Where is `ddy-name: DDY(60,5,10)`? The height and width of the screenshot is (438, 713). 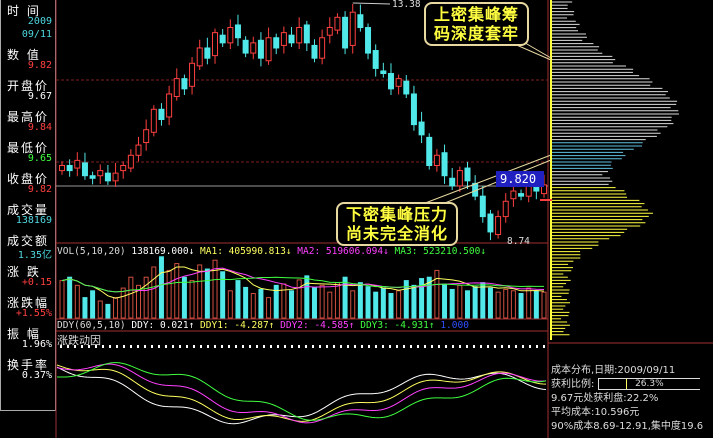 ddy-name: DDY(60,5,10) is located at coordinates (91, 325).